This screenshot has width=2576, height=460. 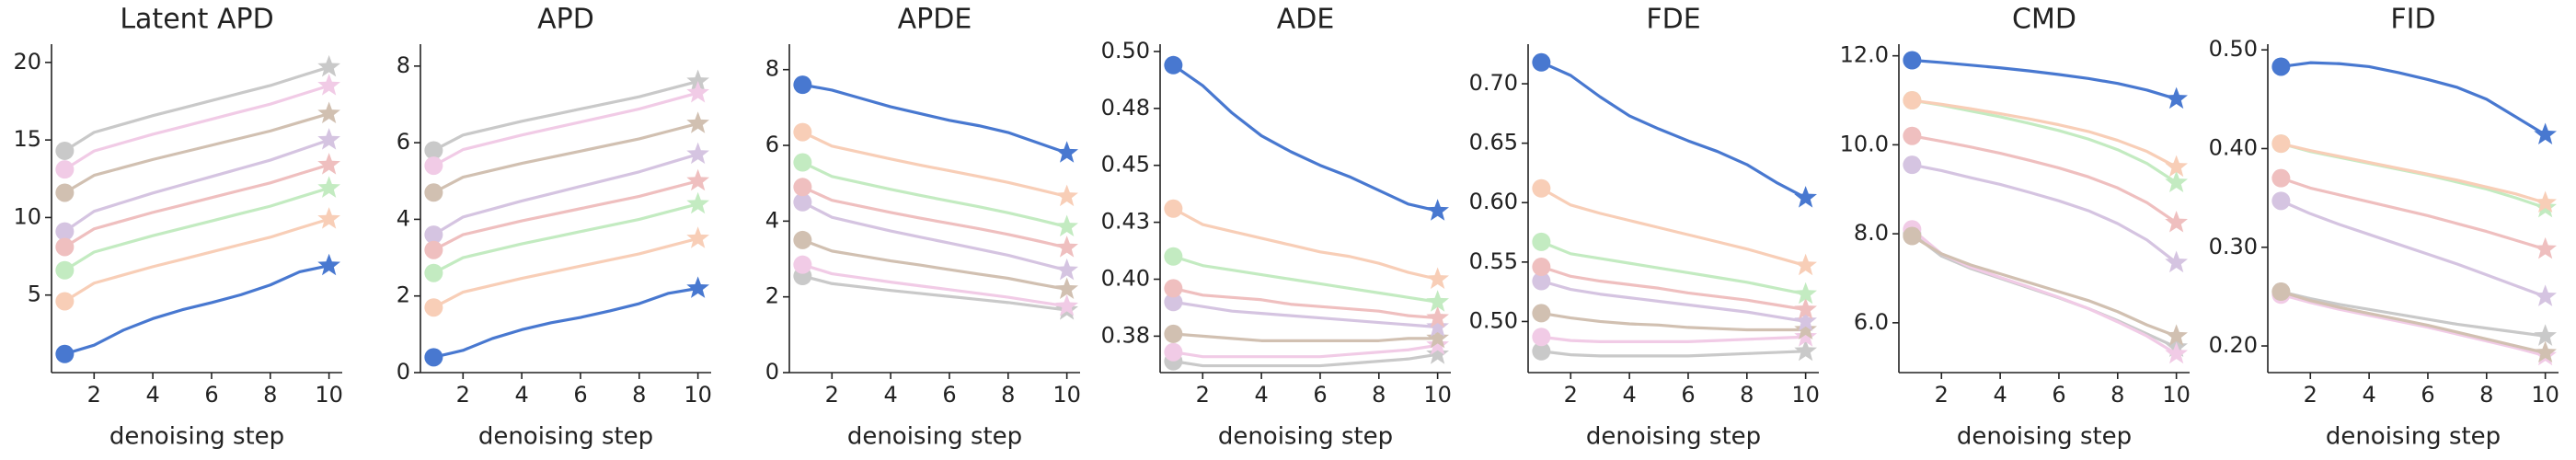 What do you see at coordinates (403, 65) in the screenshot?
I see `y-tick-label: 8` at bounding box center [403, 65].